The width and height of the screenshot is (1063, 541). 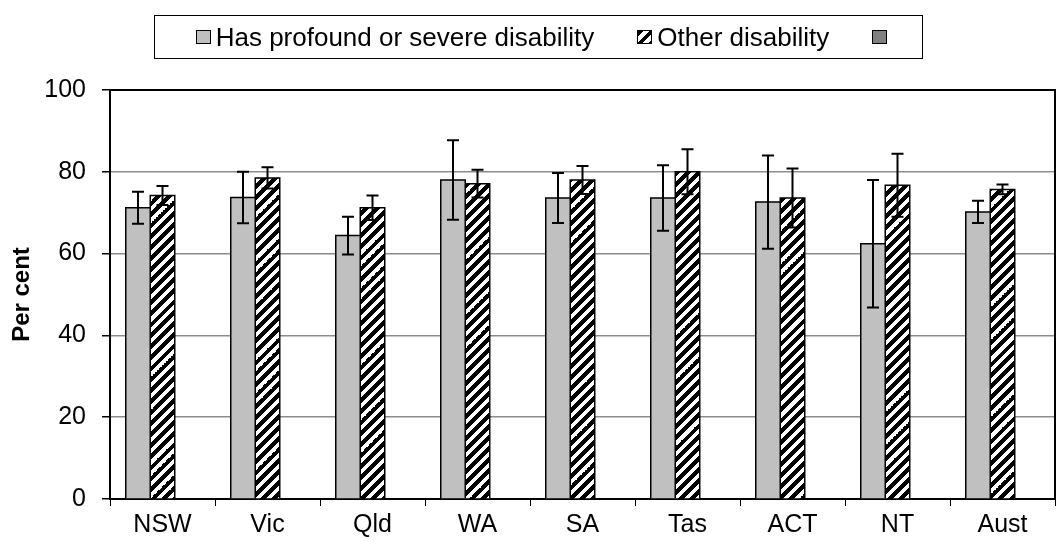 What do you see at coordinates (79, 496) in the screenshot?
I see `y-tick-label: 0` at bounding box center [79, 496].